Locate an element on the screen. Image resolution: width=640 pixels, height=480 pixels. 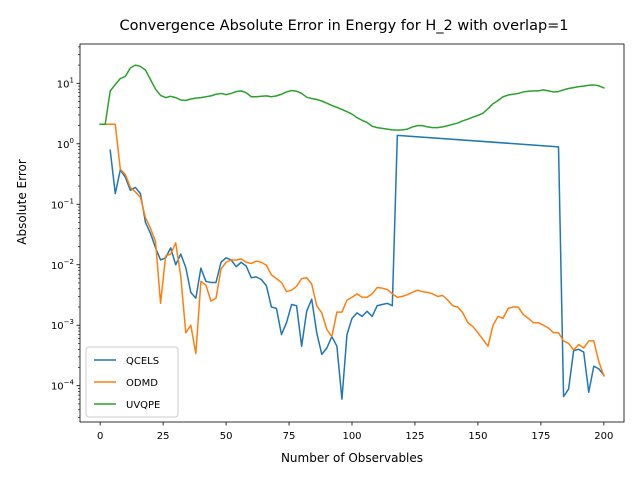
x-tick-label: 175 is located at coordinates (540, 436).